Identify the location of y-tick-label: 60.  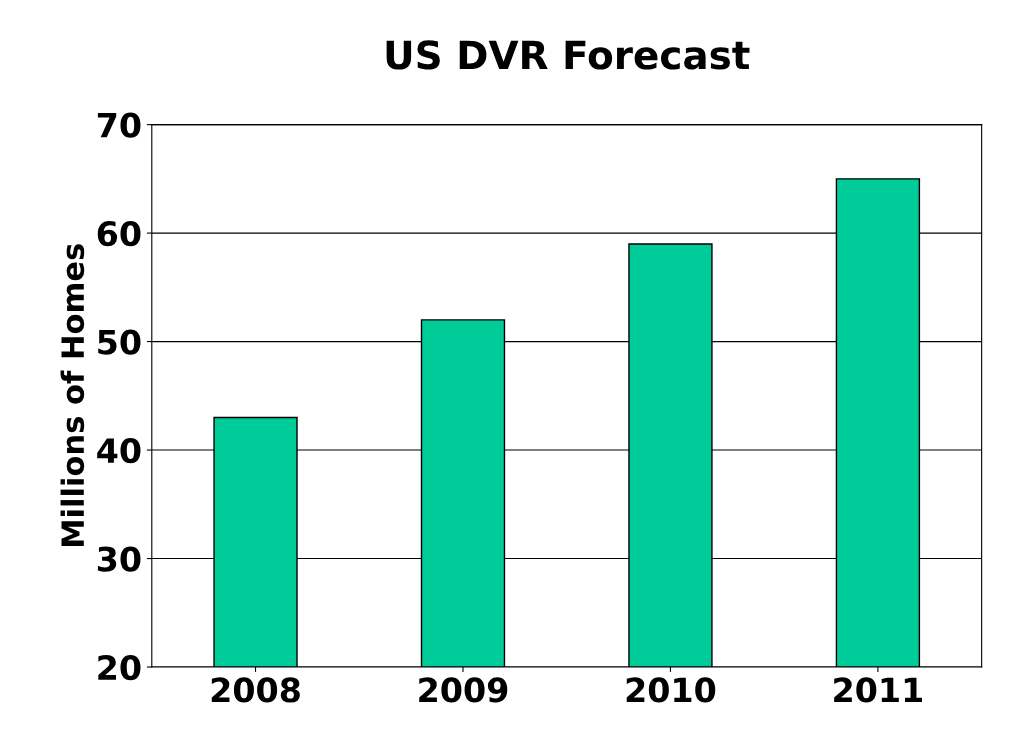
(119, 234).